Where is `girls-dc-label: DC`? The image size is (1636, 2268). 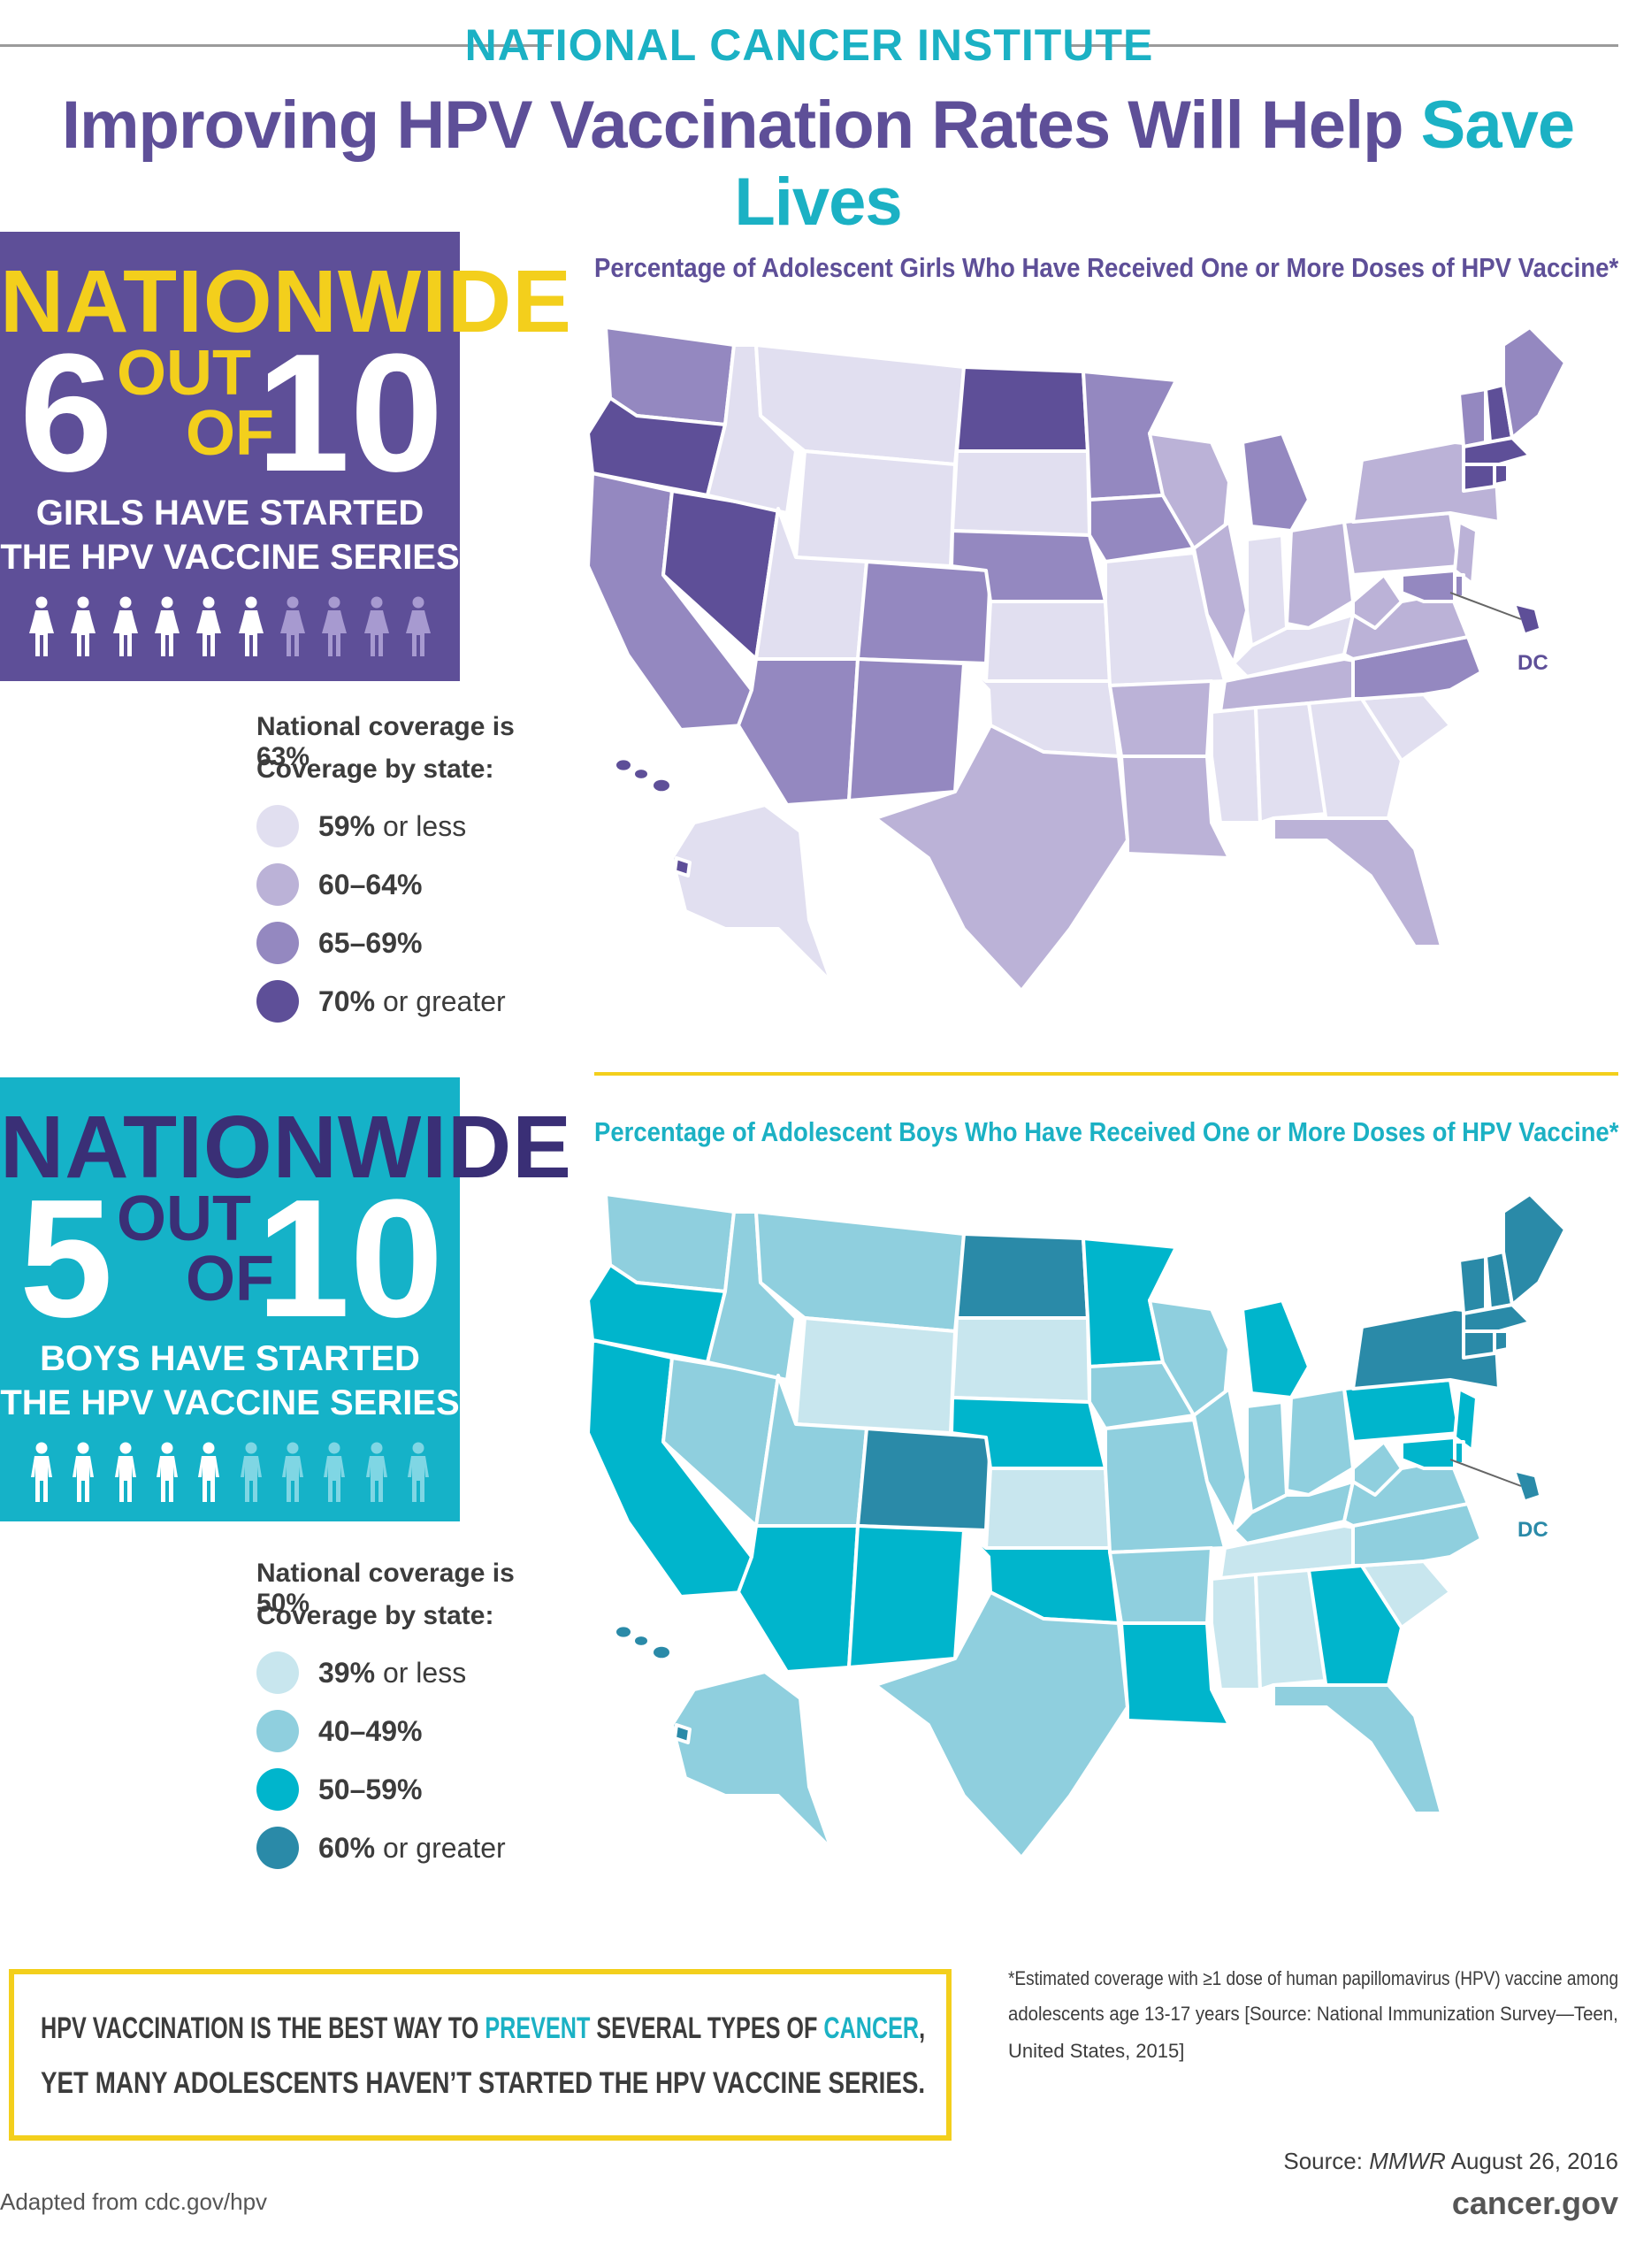
girls-dc-label: DC is located at coordinates (1533, 663).